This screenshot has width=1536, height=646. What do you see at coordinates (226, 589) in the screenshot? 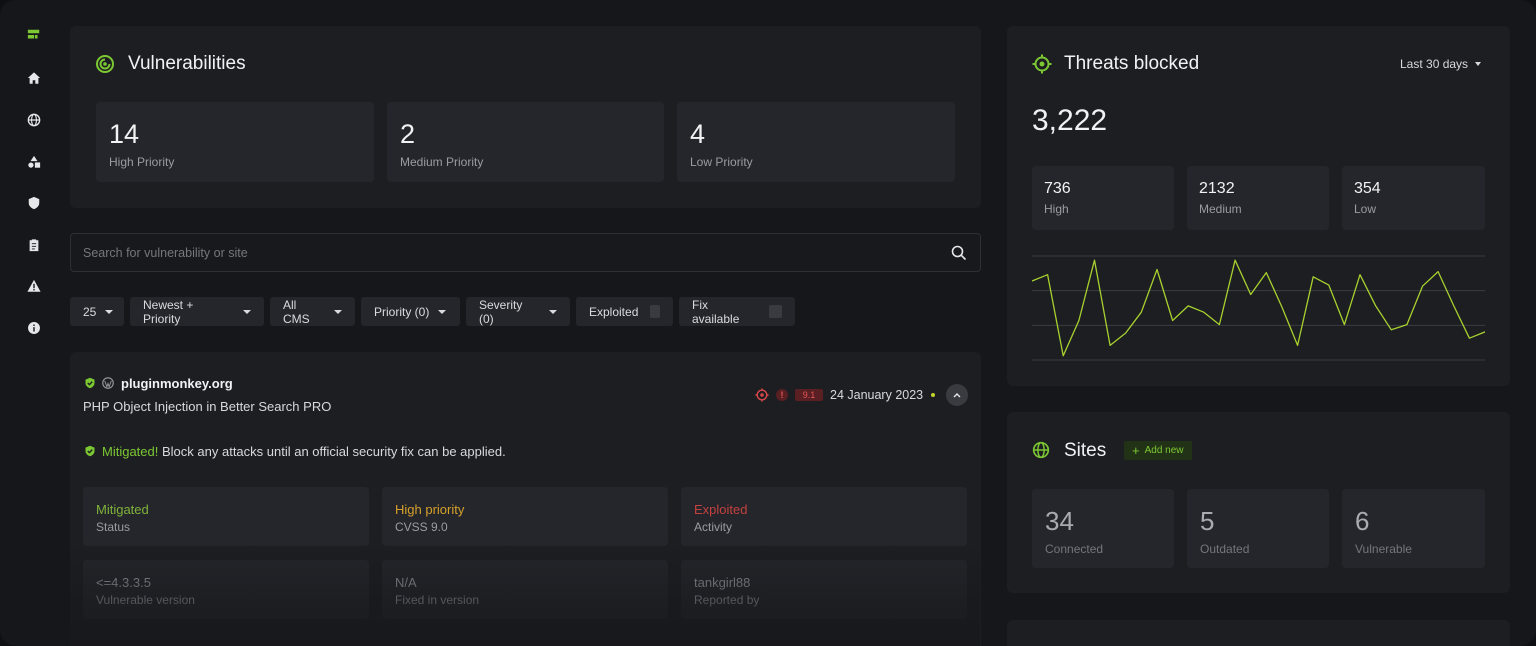
I see `detail-card-vulnerable-version: <=4.3.3.5 Vulnerable version` at bounding box center [226, 589].